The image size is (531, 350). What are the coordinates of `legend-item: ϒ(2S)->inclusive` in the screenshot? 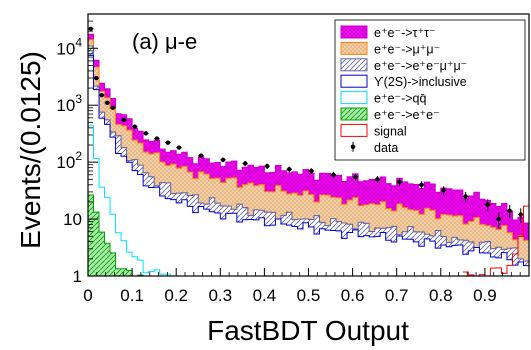 It's located at (403, 81).